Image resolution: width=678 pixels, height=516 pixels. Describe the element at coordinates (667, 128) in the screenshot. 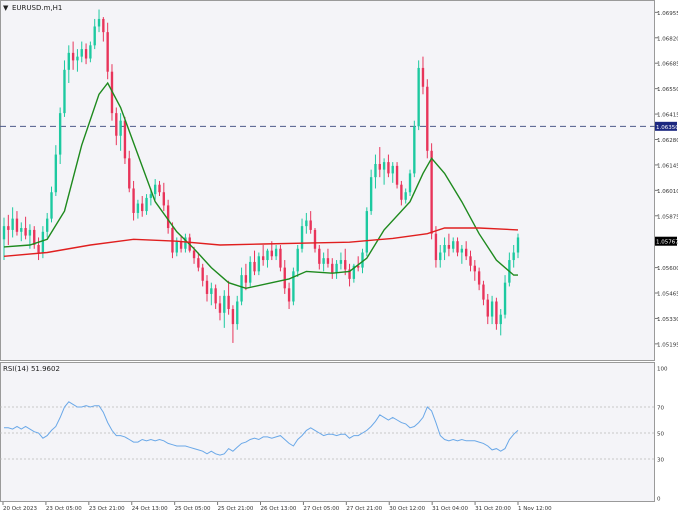

I see `level-price-badge-label: 1.06350` at that location.